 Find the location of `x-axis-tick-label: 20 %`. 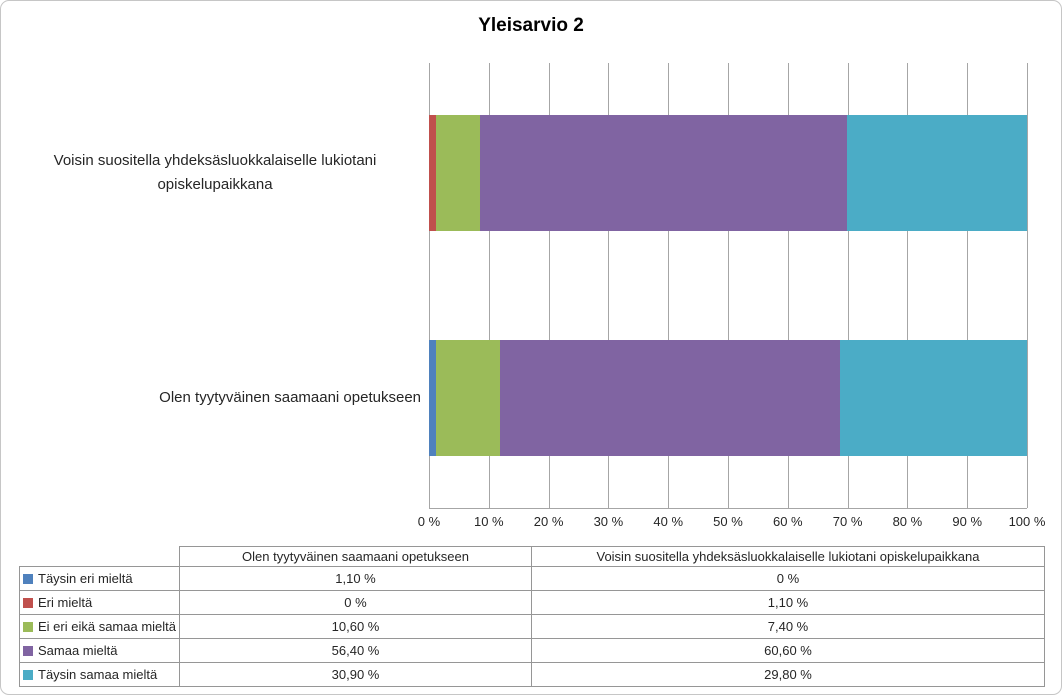

x-axis-tick-label: 20 % is located at coordinates (548, 521).